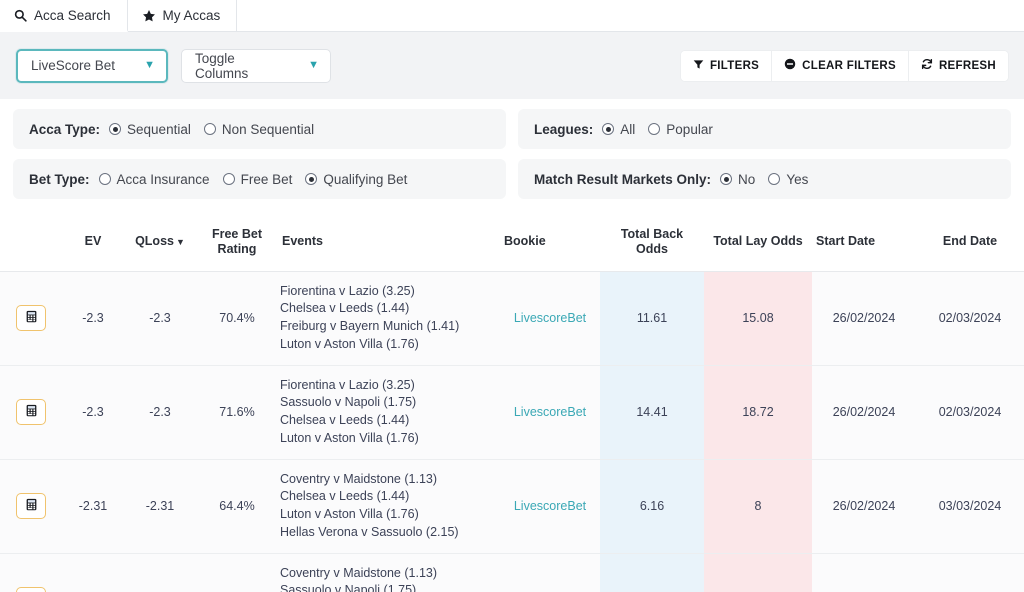  What do you see at coordinates (652, 242) in the screenshot?
I see `column-header-total-back-odds: Total Back Odds` at bounding box center [652, 242].